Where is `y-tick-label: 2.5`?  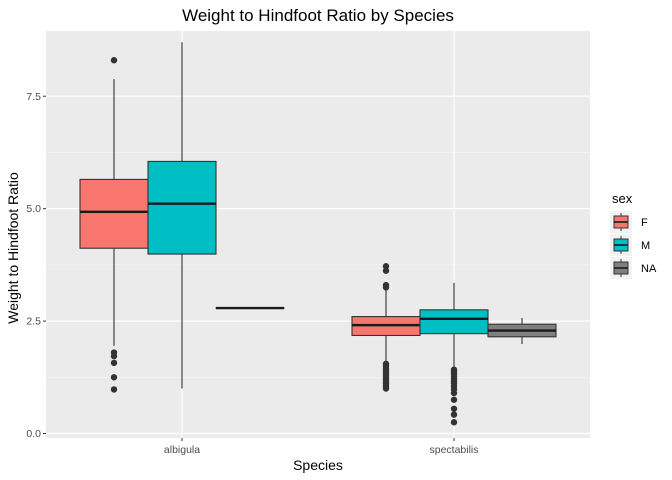
y-tick-label: 2.5 is located at coordinates (33, 322).